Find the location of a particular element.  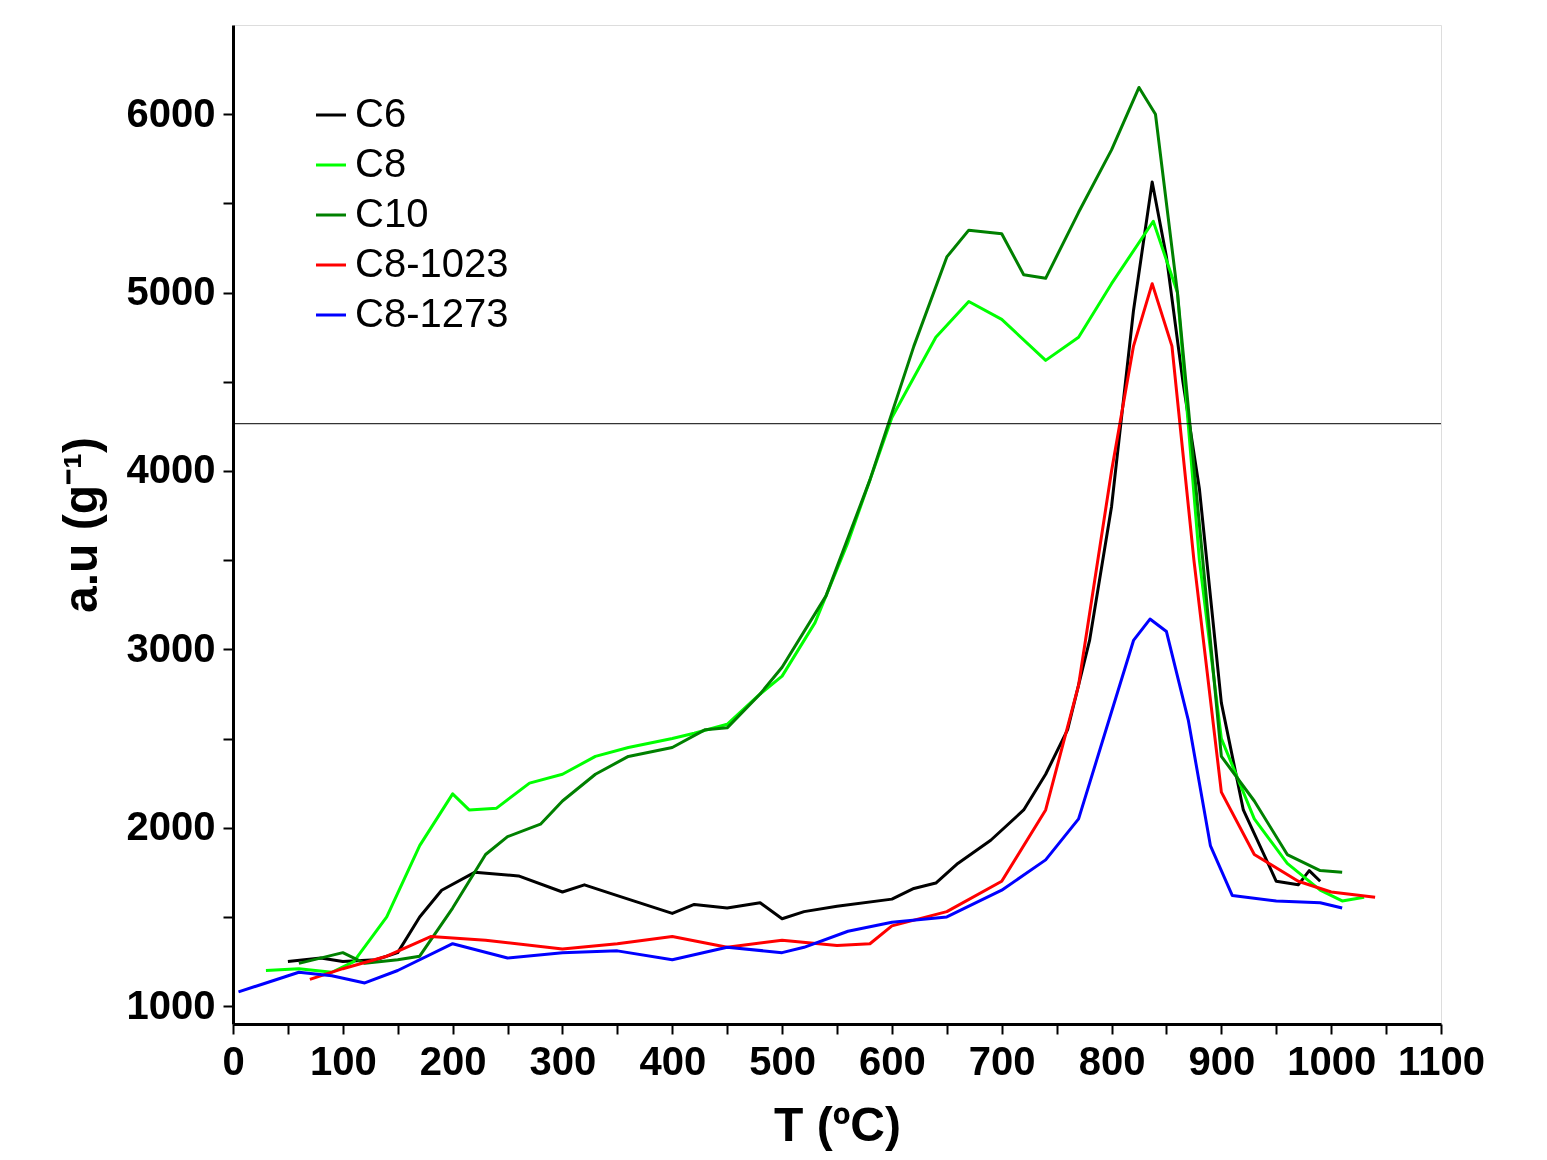

x-tick-label: 1100 is located at coordinates (1441, 1060).